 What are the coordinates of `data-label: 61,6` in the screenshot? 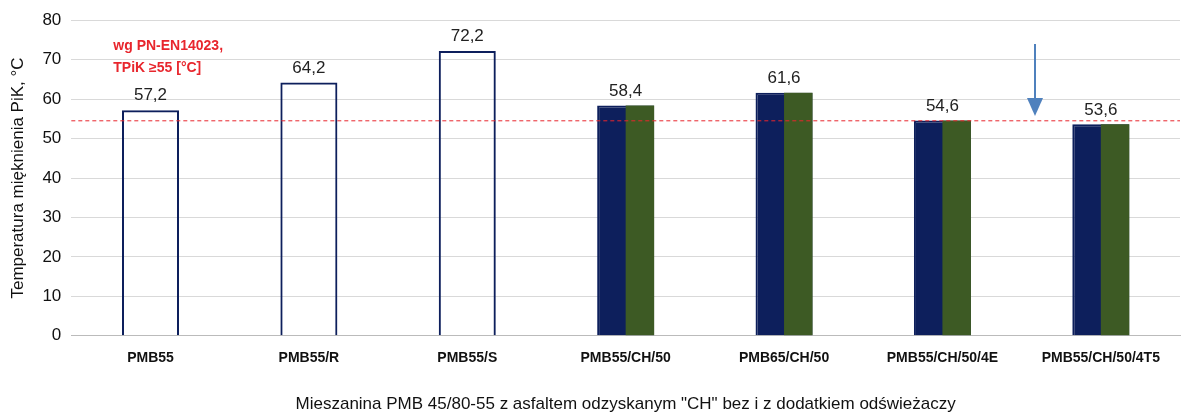 It's located at (784, 77).